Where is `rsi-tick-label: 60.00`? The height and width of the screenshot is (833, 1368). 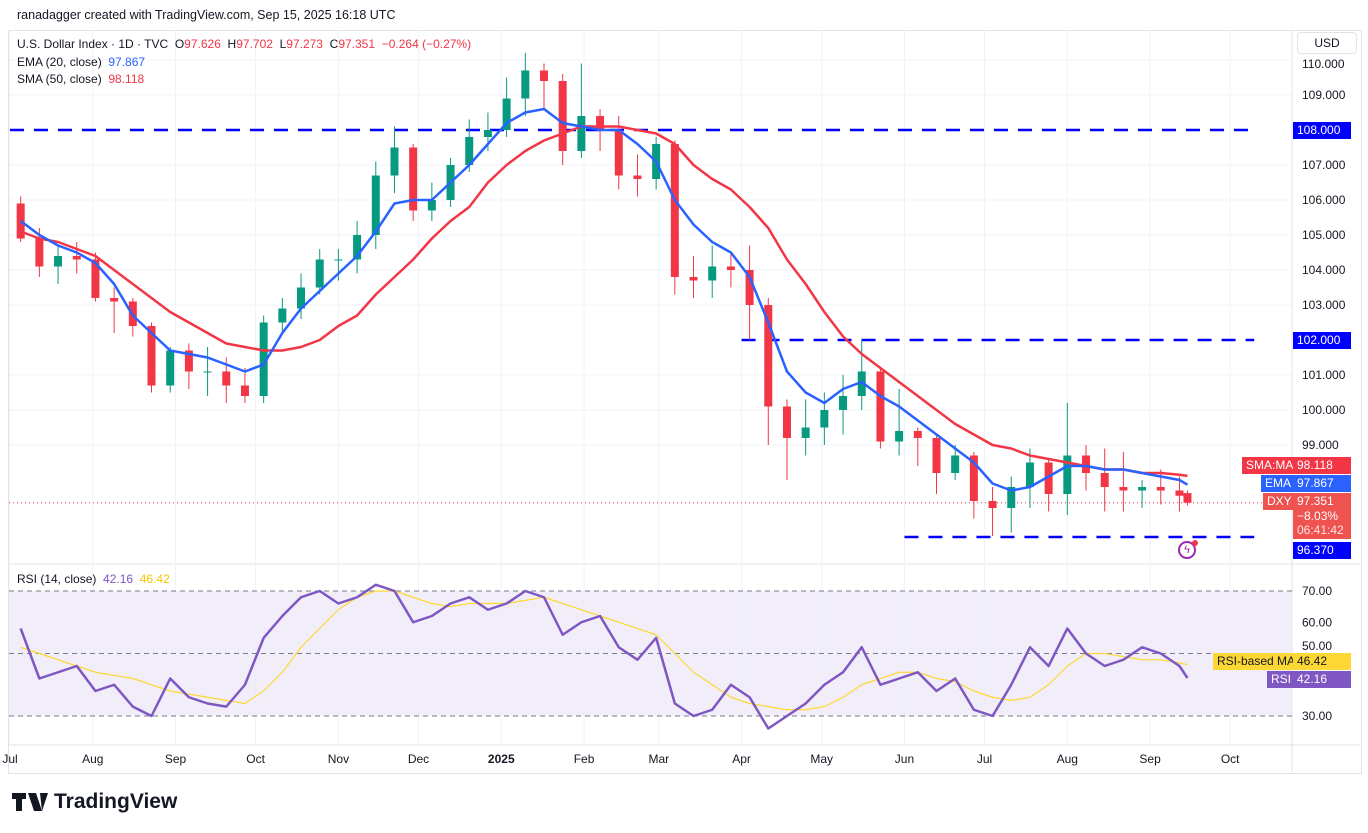
rsi-tick-label: 60.00 is located at coordinates (1317, 622).